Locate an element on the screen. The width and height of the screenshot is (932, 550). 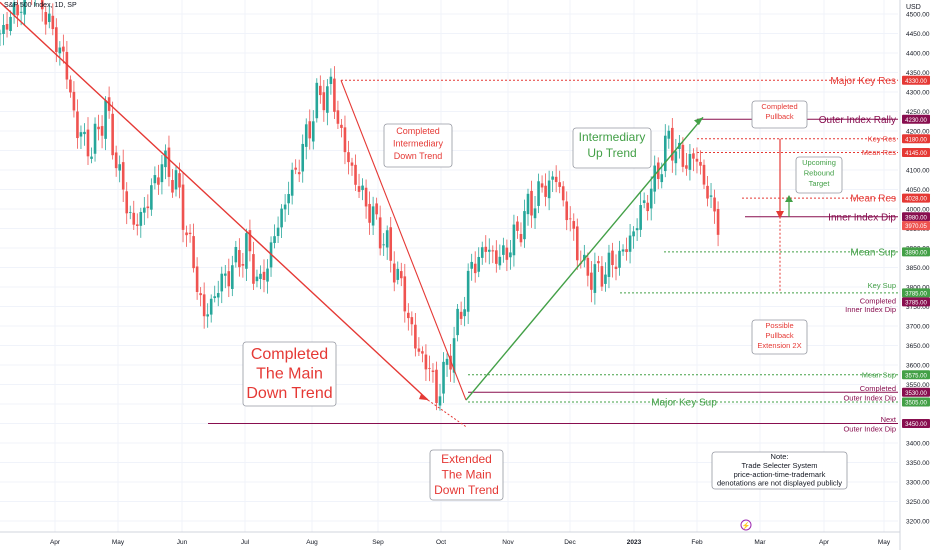
level-label: Major Key Res is located at coordinates (863, 81).